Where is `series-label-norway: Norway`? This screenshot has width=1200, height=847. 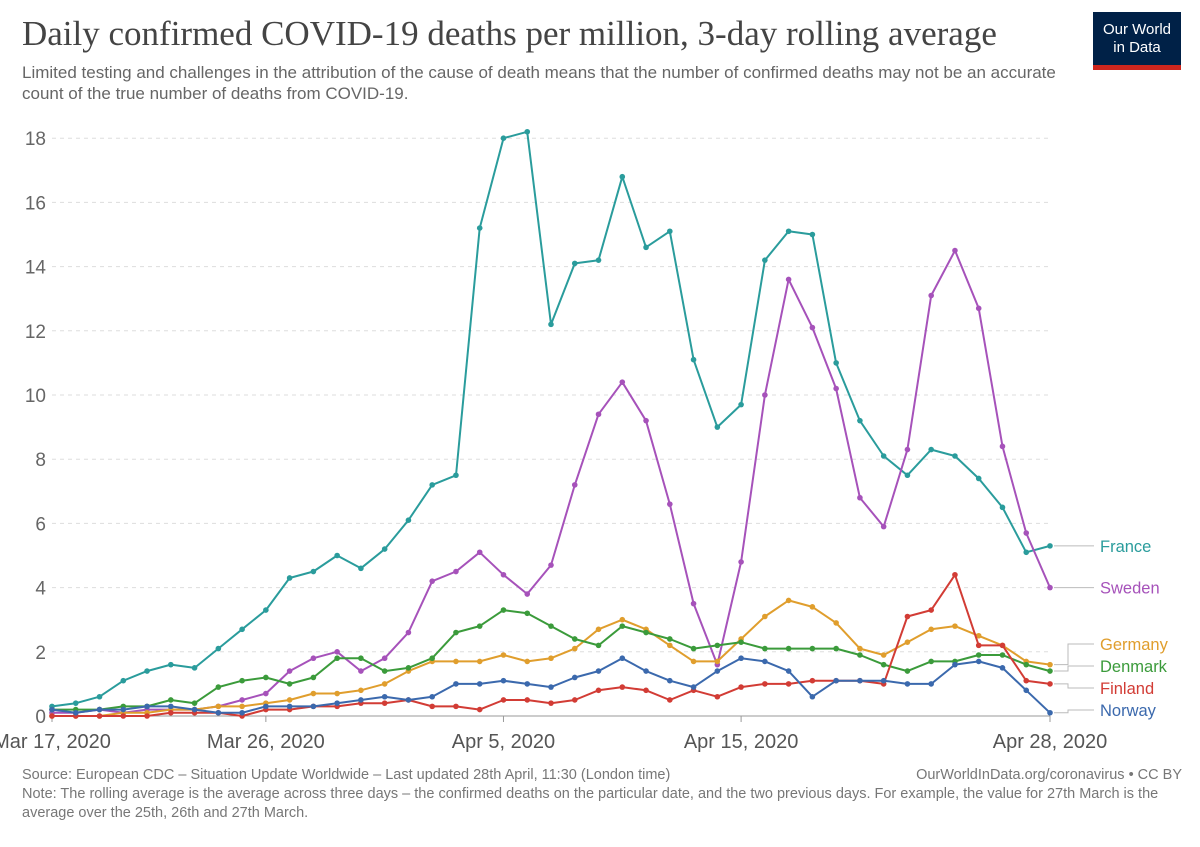 series-label-norway: Norway is located at coordinates (1128, 711).